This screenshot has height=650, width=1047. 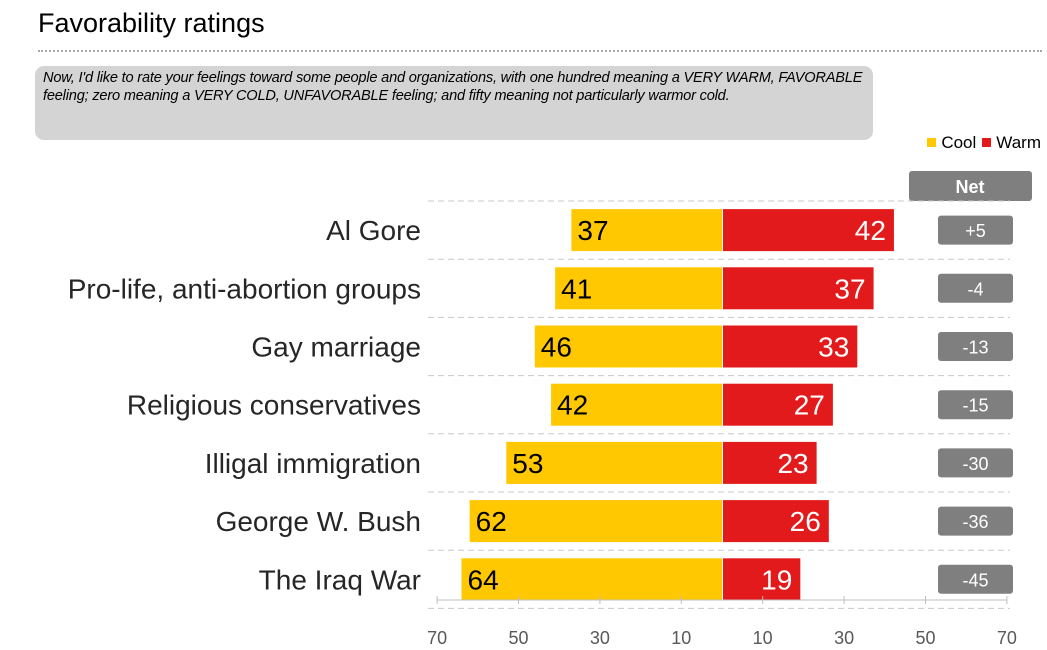 What do you see at coordinates (809, 405) in the screenshot?
I see `bar-warm-label: 27` at bounding box center [809, 405].